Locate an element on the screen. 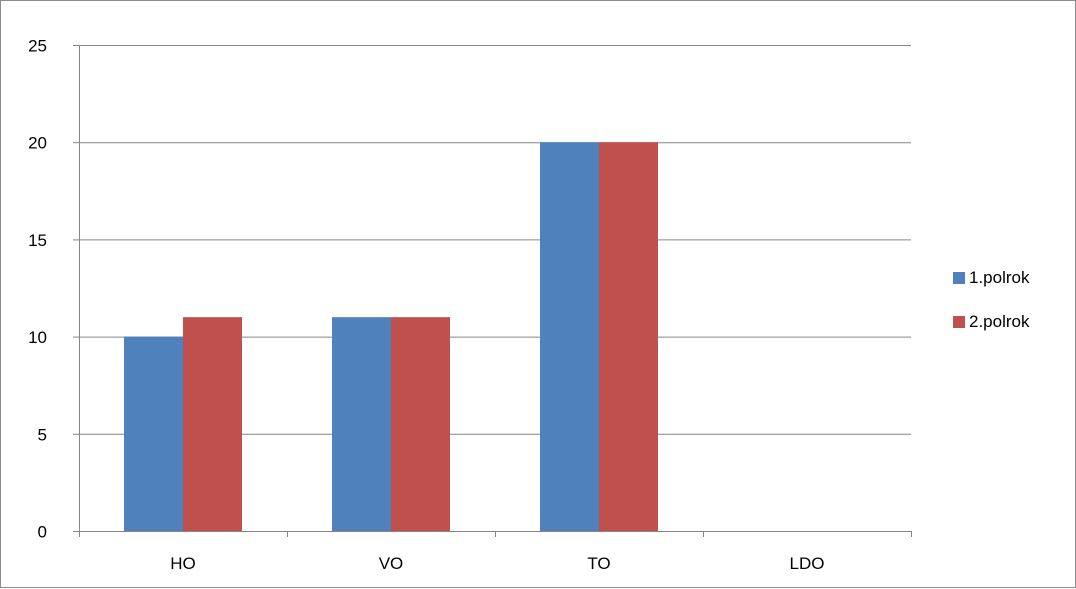 Image resolution: width=1076 pixels, height=589 pixels. legend-item-series-2: 2.polrok is located at coordinates (1013, 322).